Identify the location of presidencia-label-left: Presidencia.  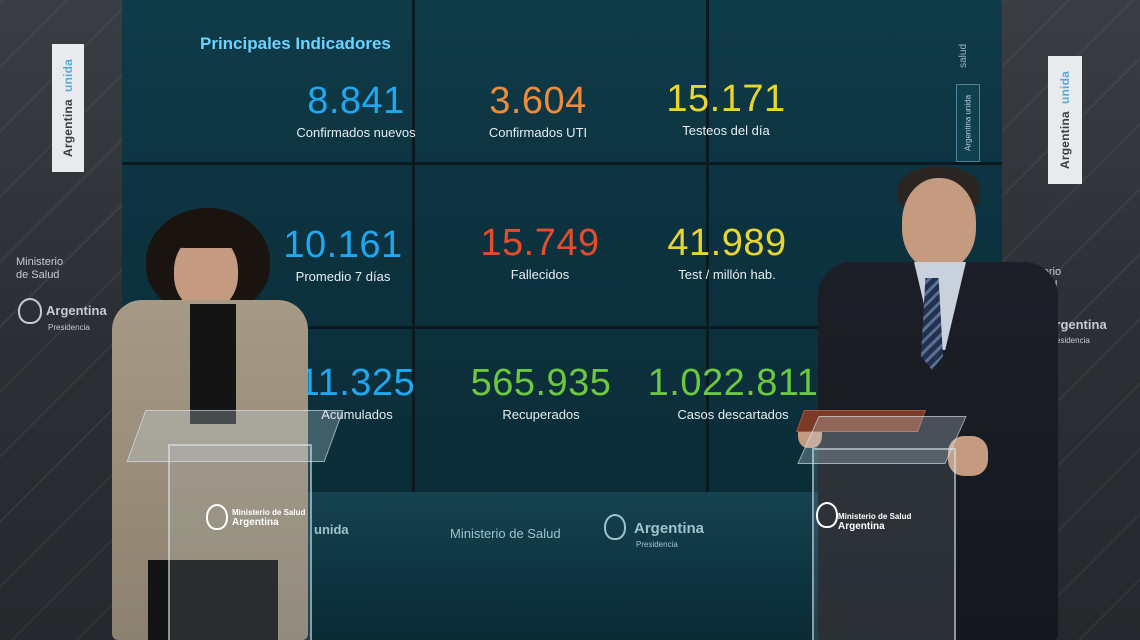
(69, 327).